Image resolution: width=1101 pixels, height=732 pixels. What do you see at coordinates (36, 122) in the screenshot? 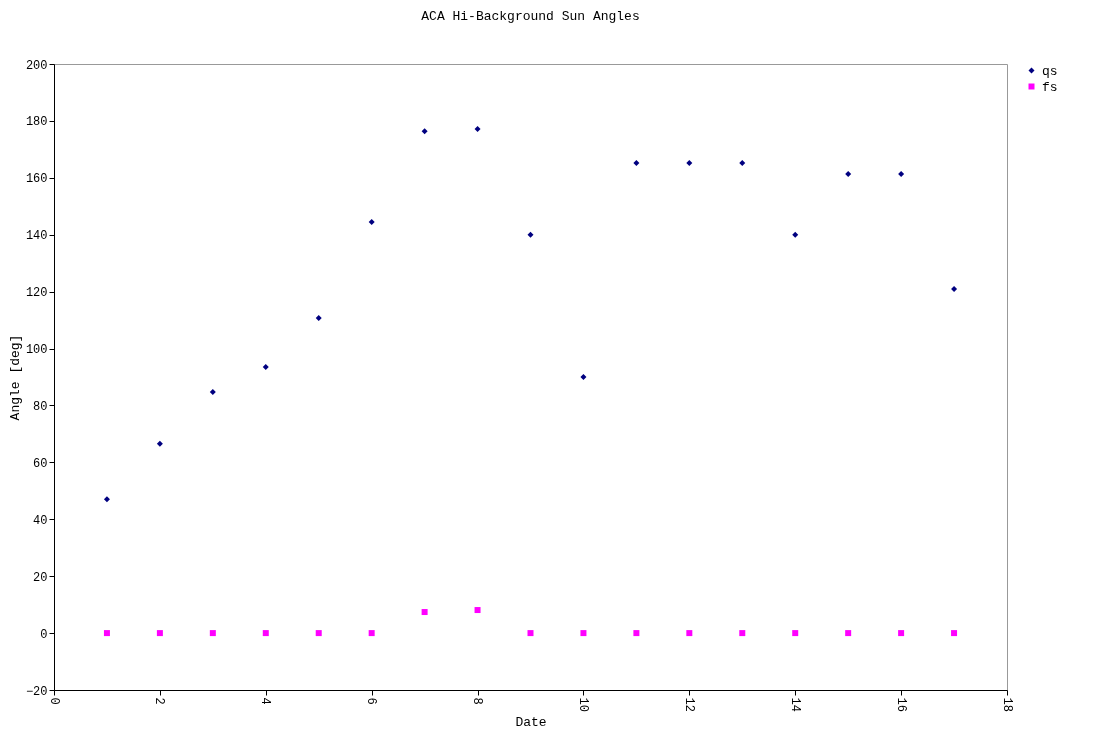
I see `y-tick-label: 180` at bounding box center [36, 122].